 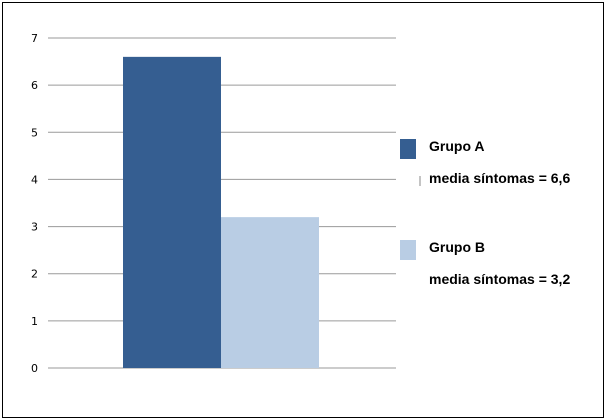 I want to click on legend-title: Grupo B, so click(x=457, y=247).